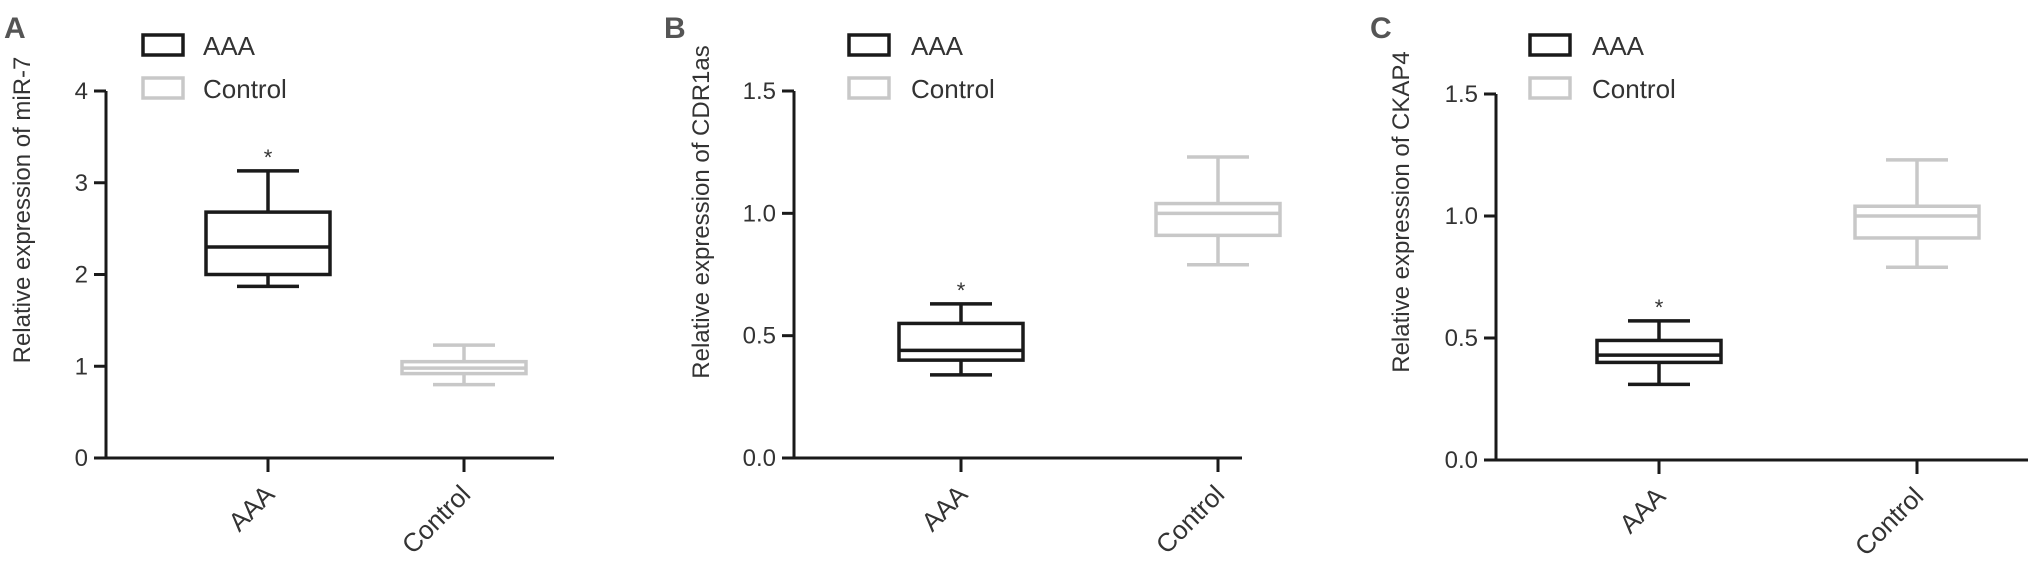  What do you see at coordinates (15, 28) in the screenshot?
I see `panel-label: A` at bounding box center [15, 28].